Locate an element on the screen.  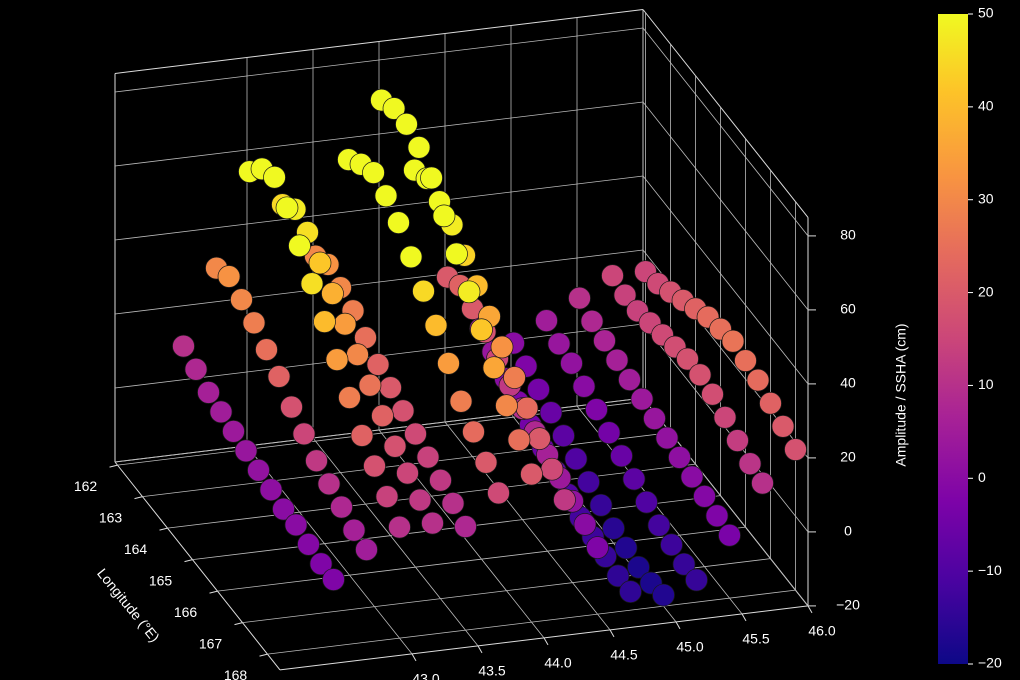
z-tick-label: 0 is located at coordinates (848, 531).